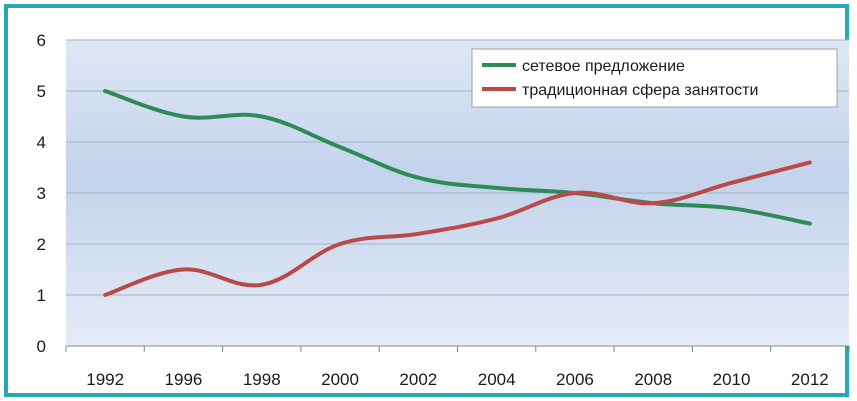 Image resolution: width=857 pixels, height=401 pixels. What do you see at coordinates (41, 295) in the screenshot?
I see `y-tick-label: 1` at bounding box center [41, 295].